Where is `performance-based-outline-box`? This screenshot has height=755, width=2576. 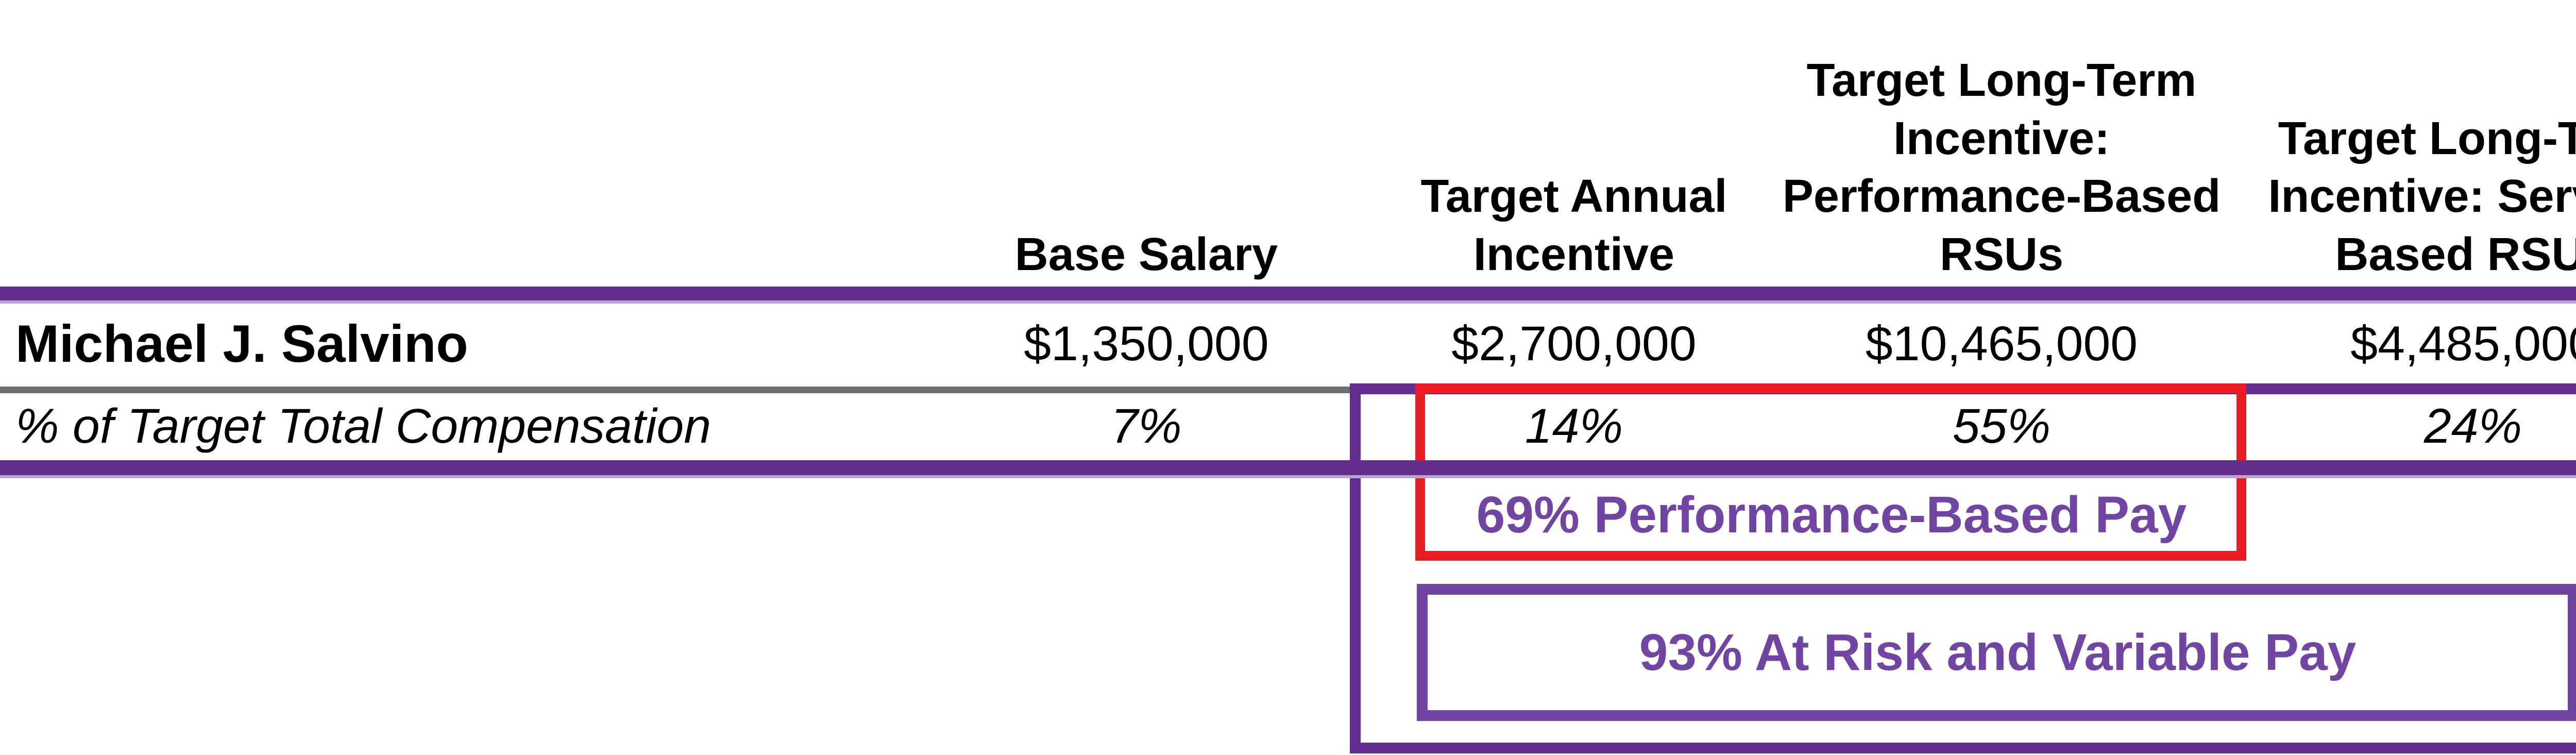
performance-based-outline-box is located at coordinates (1830, 472).